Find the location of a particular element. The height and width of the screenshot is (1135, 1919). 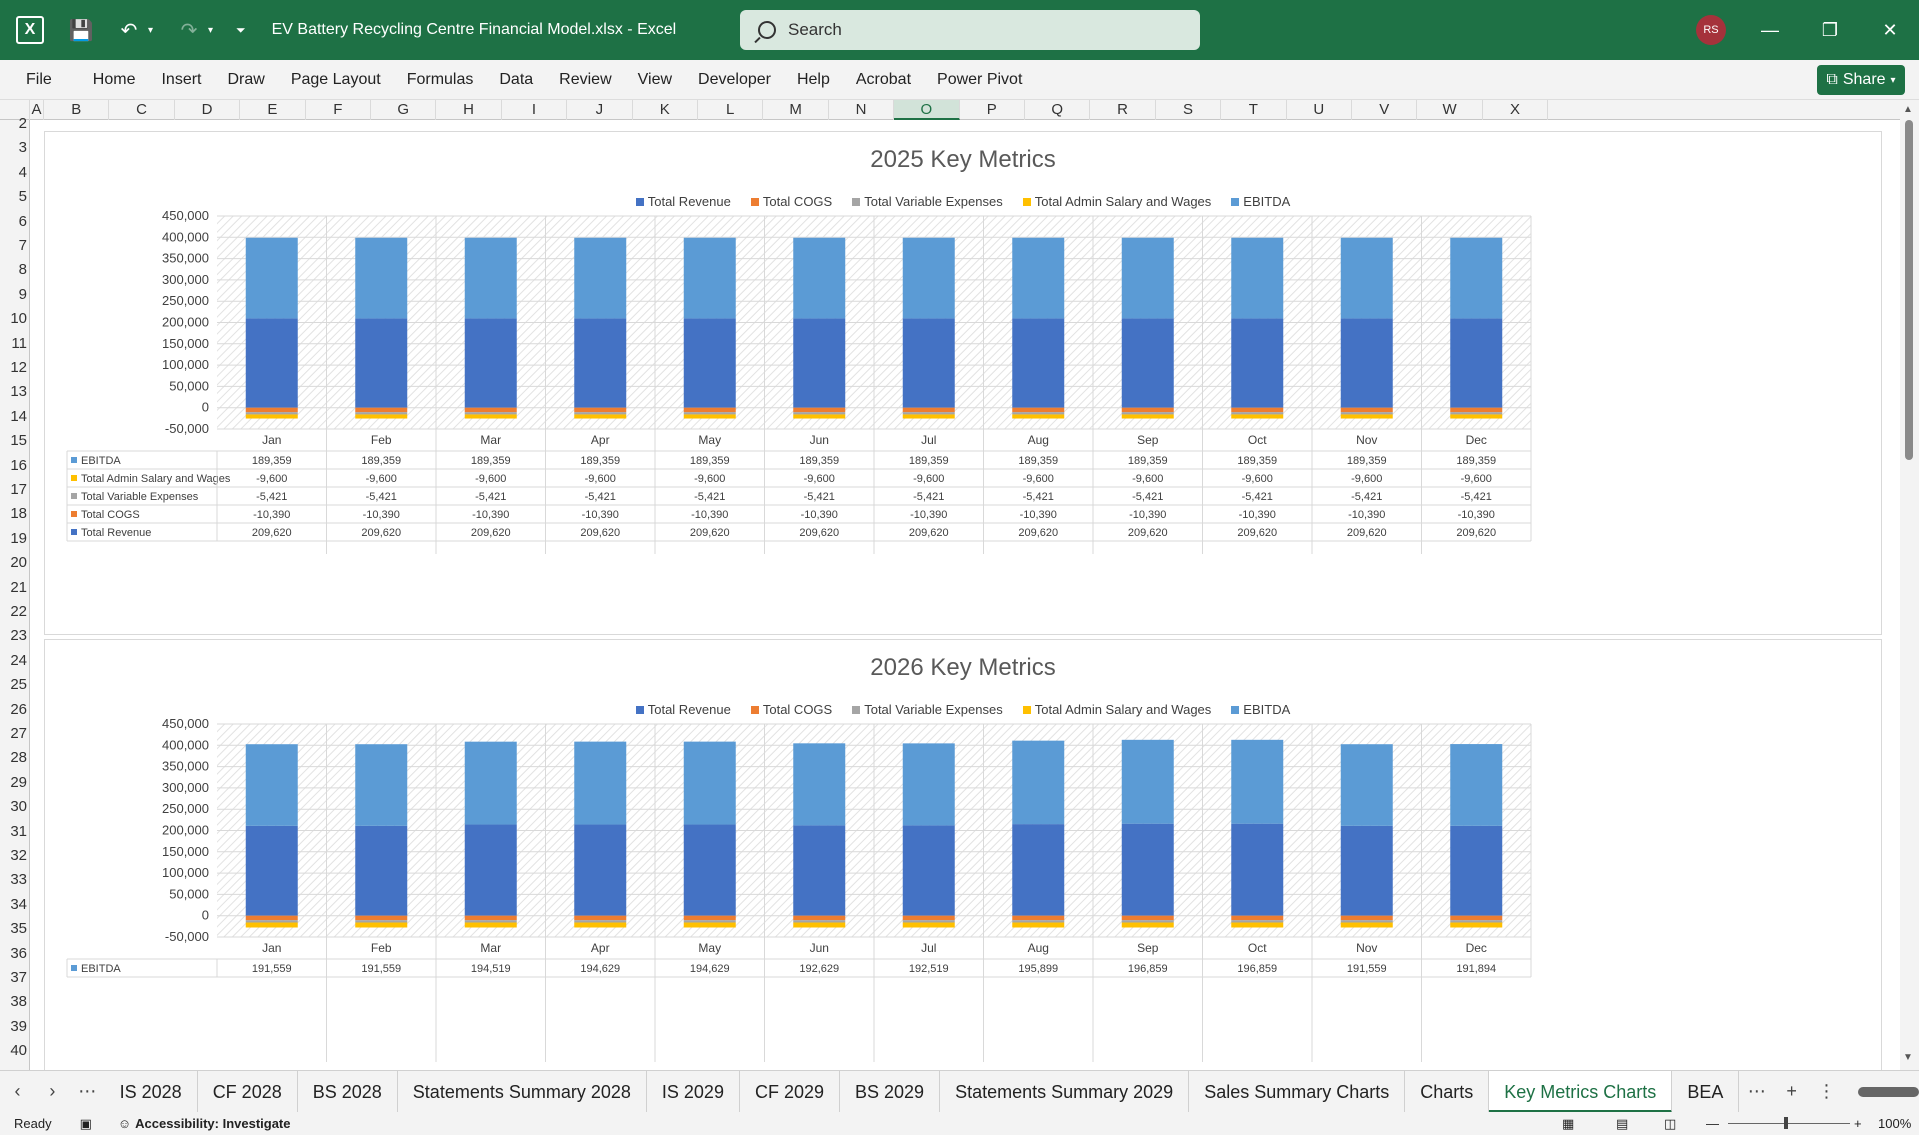

row-header-26: 26 is located at coordinates (18, 709).